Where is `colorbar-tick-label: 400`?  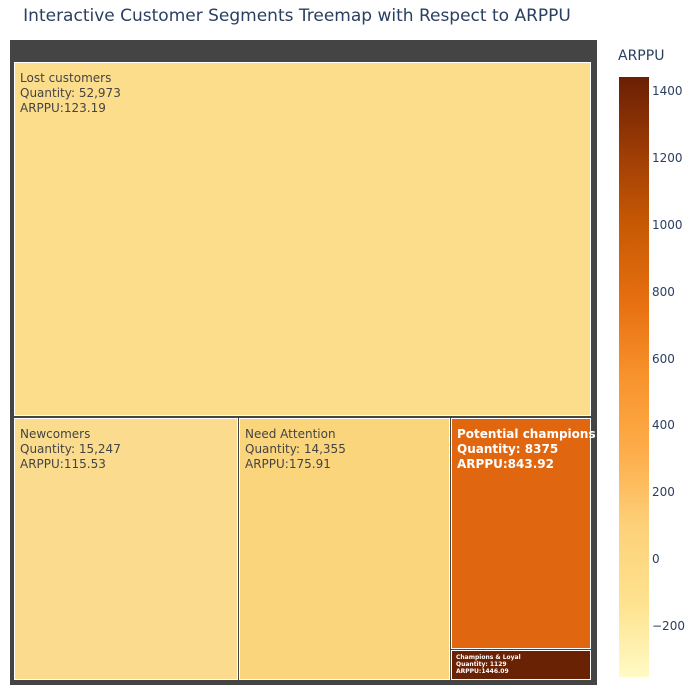 colorbar-tick-label: 400 is located at coordinates (663, 425).